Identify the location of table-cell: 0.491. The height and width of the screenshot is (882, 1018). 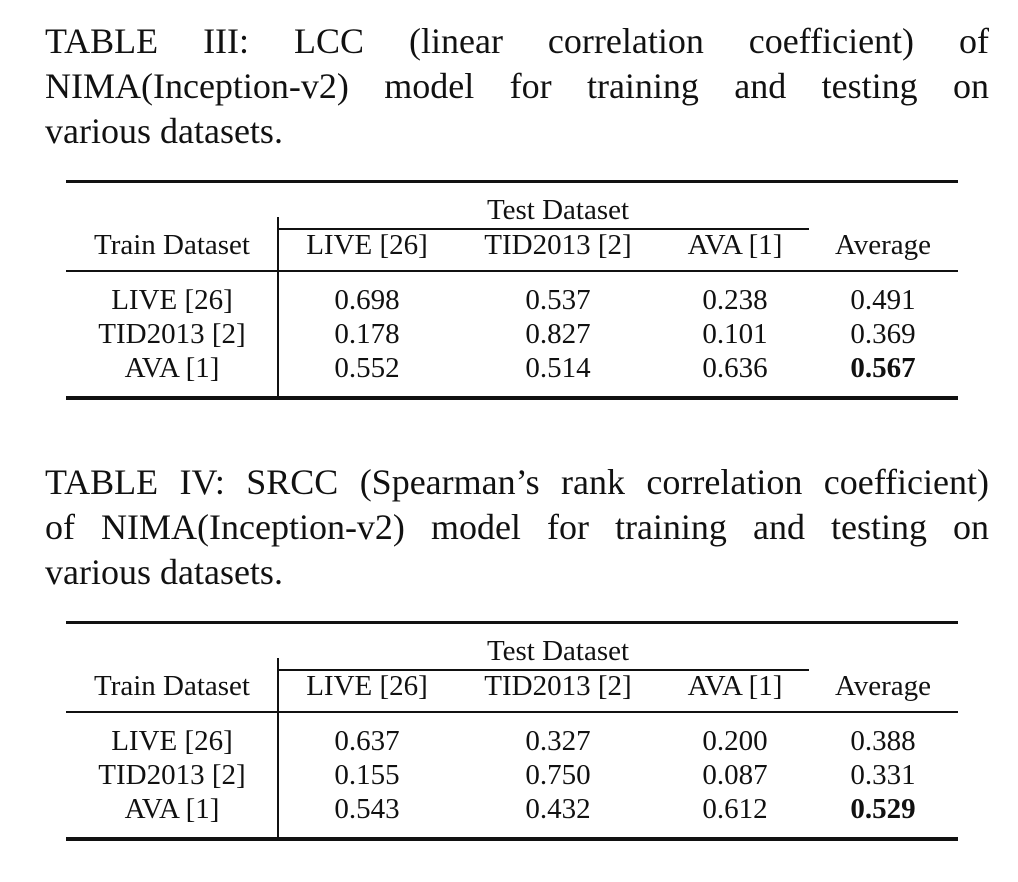
(883, 300).